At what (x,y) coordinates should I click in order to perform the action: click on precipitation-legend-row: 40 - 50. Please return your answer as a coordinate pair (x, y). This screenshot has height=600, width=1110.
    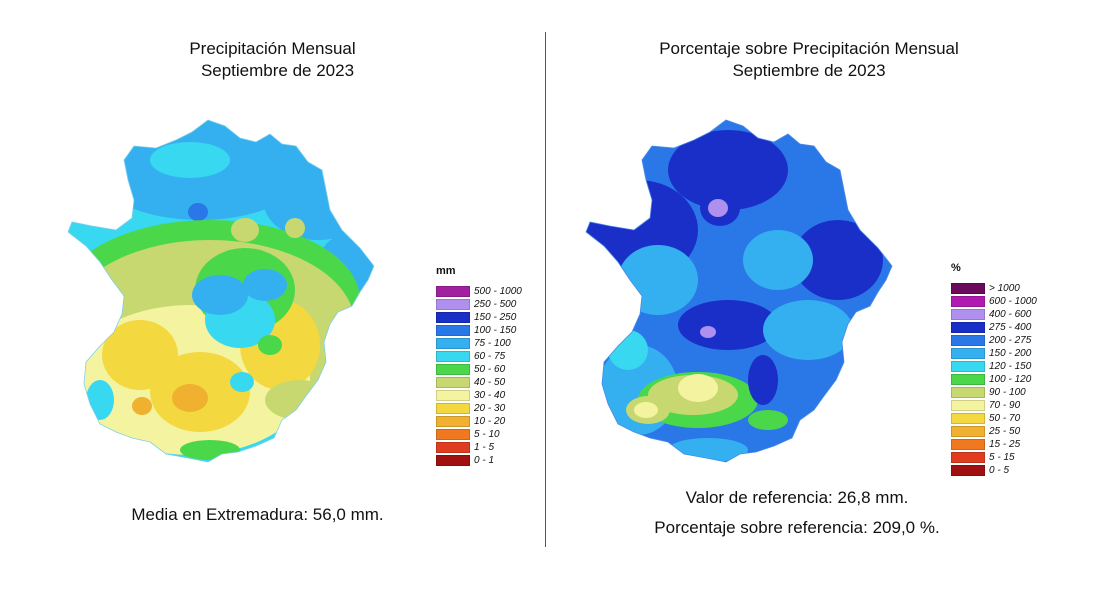
    Looking at the image, I should click on (479, 382).